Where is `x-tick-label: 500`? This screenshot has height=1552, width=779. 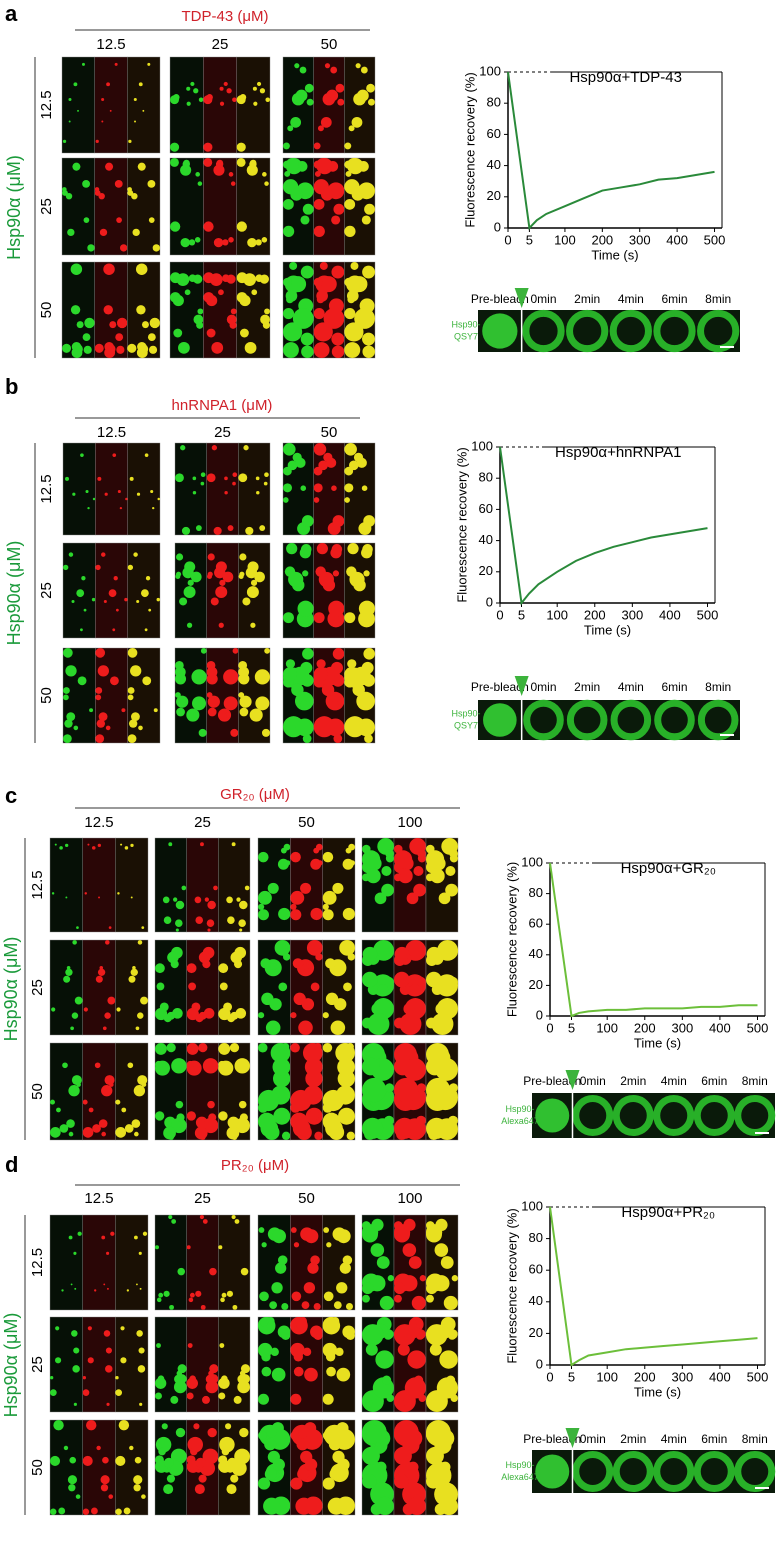
x-tick-label: 500 is located at coordinates (758, 1027).